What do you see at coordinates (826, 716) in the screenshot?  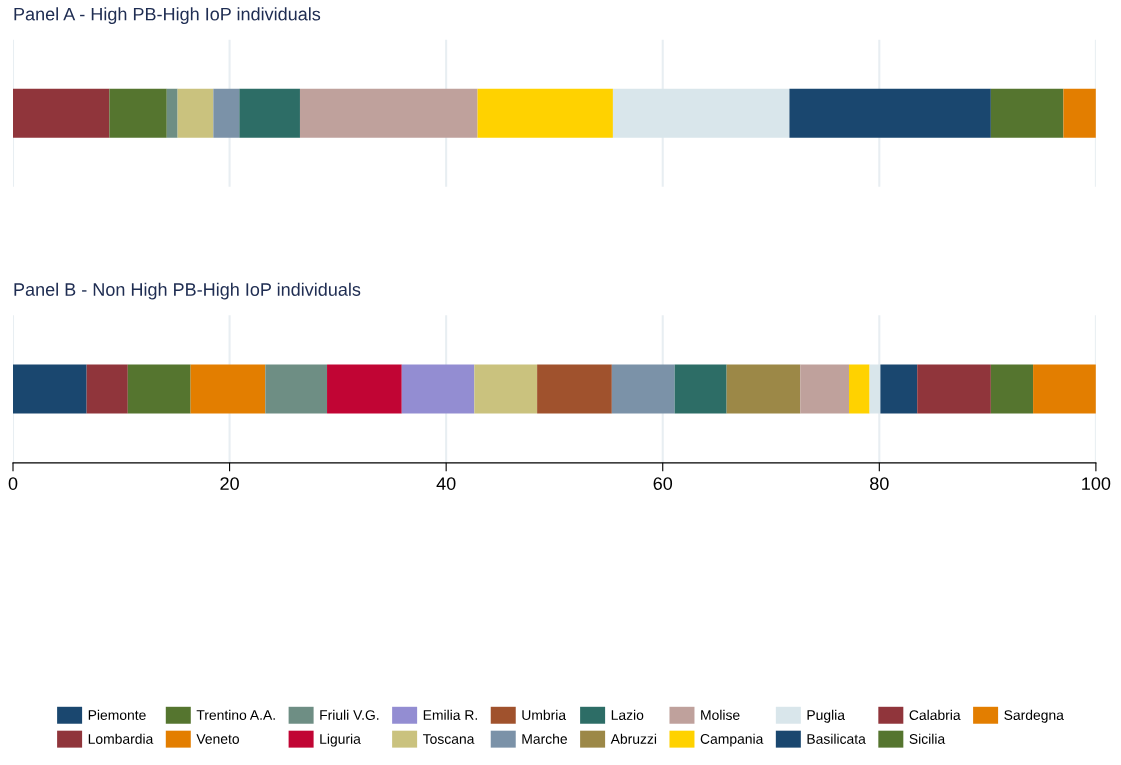 I see `legend-label: Puglia` at bounding box center [826, 716].